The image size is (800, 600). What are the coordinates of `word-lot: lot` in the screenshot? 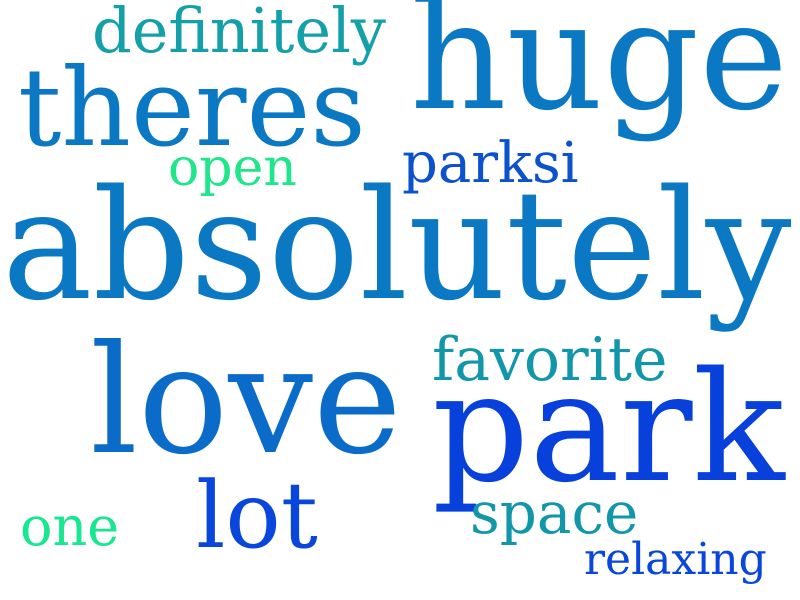 It's located at (257, 515).